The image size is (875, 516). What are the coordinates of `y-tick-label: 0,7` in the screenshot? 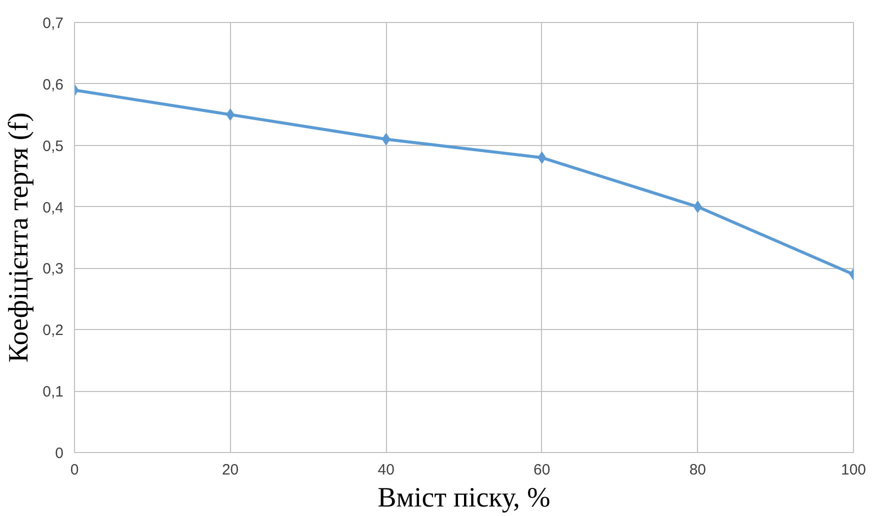 It's located at (53, 23).